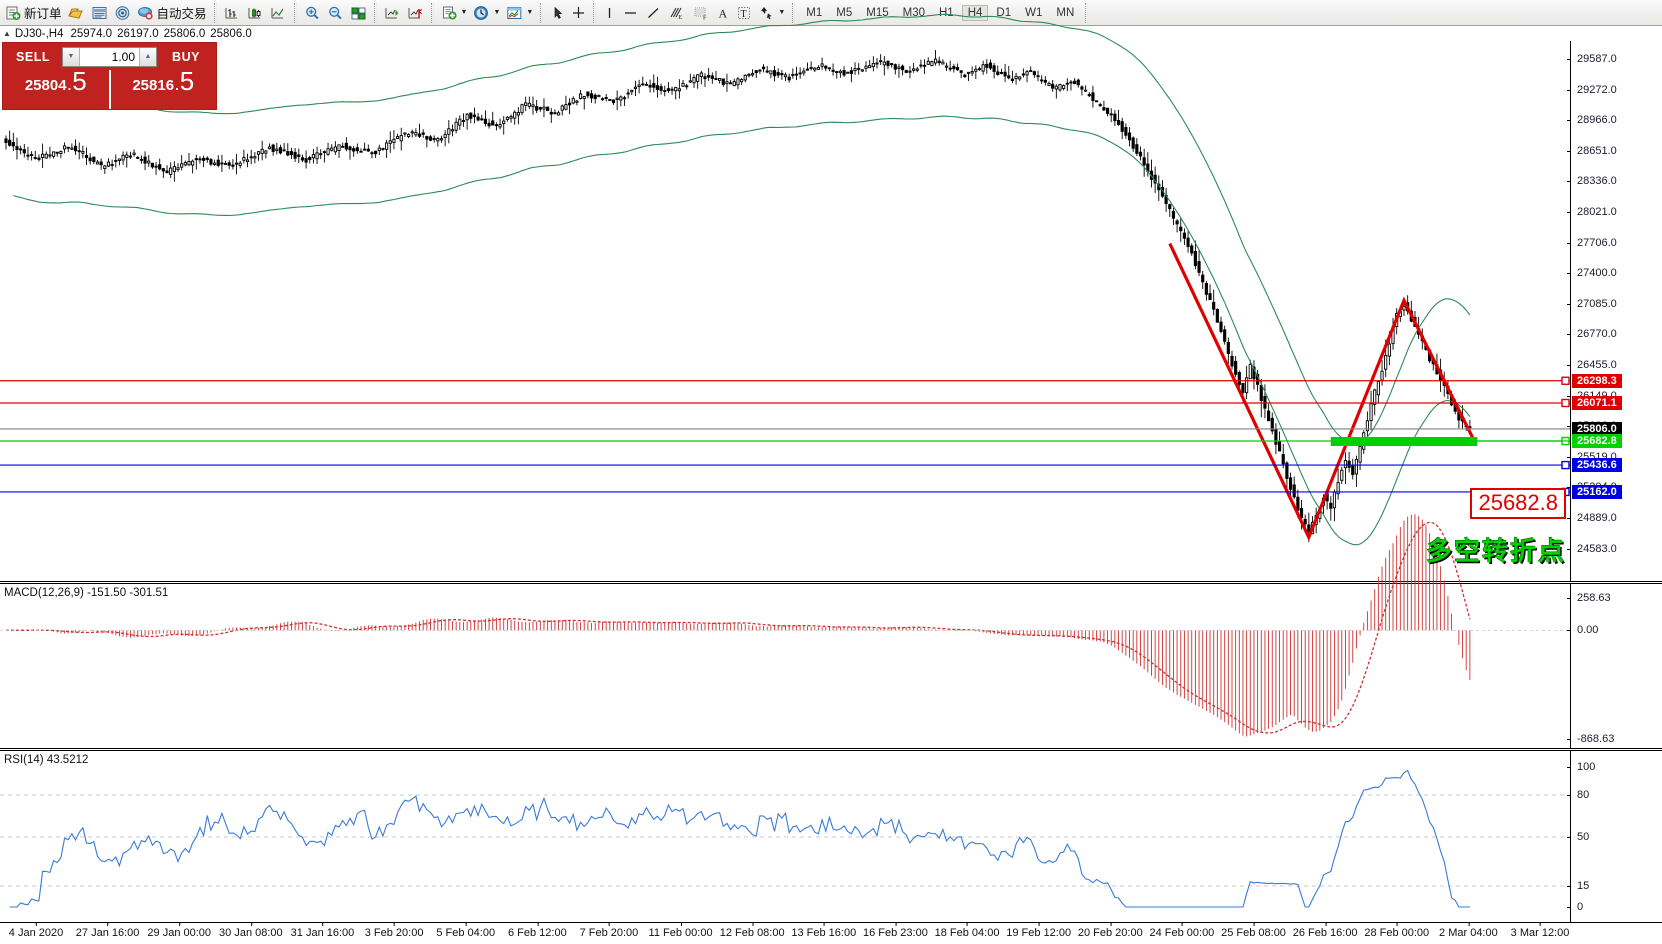 This screenshot has width=1662, height=944. Describe the element at coordinates (1325, 930) in the screenshot. I see `time-axis-label: 26 Feb 16:00` at that location.